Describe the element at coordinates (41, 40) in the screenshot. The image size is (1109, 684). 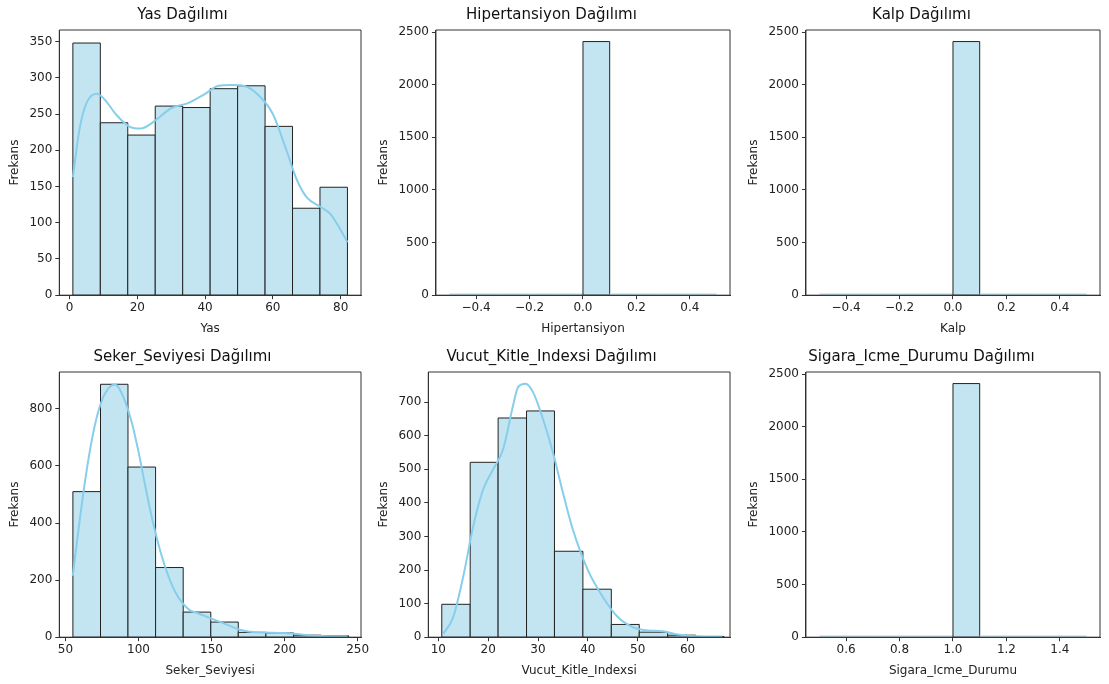
I see `y-tick-label: 350` at that location.